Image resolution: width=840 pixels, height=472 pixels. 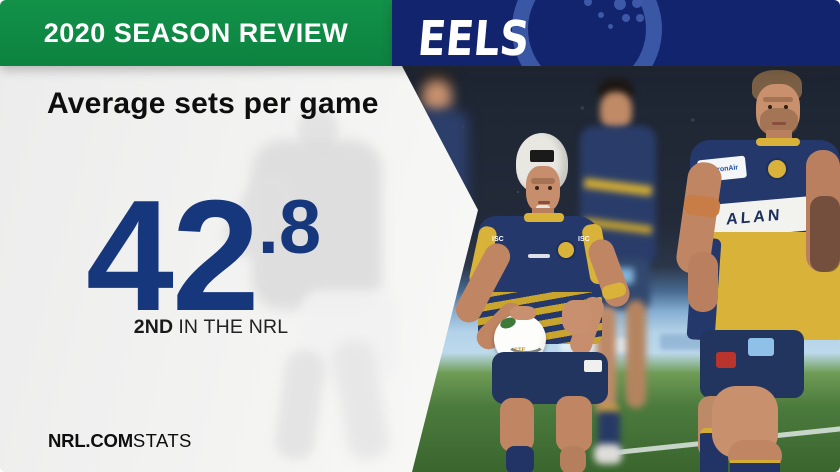 I want to click on stats-wordmark: STATS, so click(x=162, y=440).